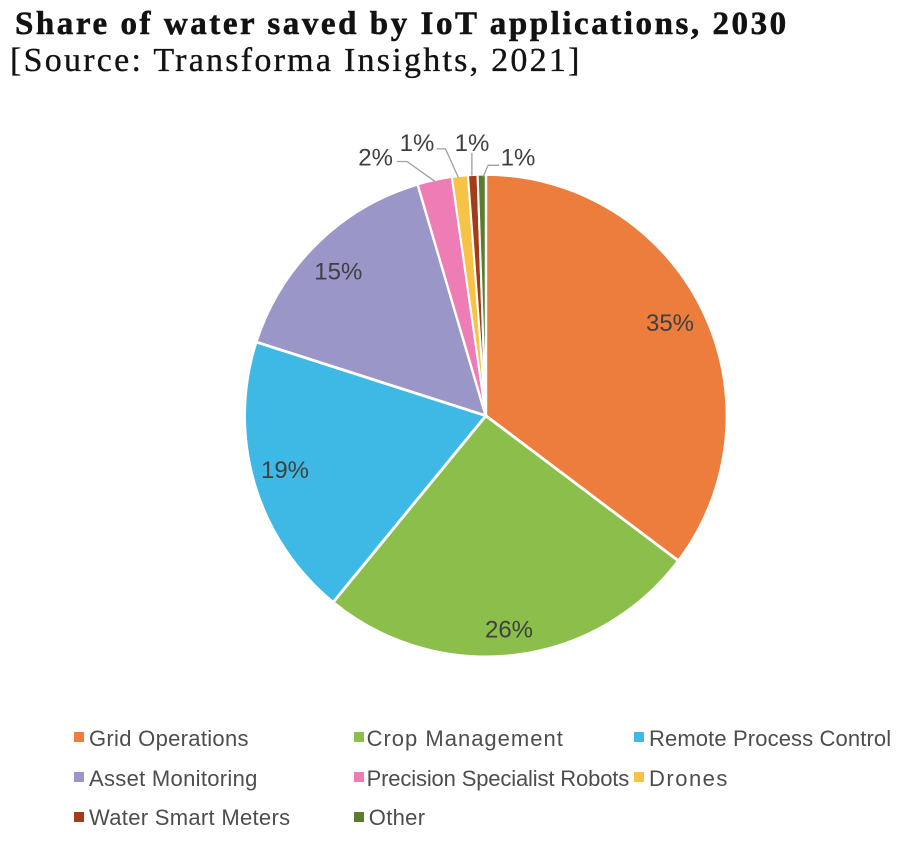 Image resolution: width=907 pixels, height=842 pixels. Describe the element at coordinates (375, 158) in the screenshot. I see `svg-text: 2%` at that location.